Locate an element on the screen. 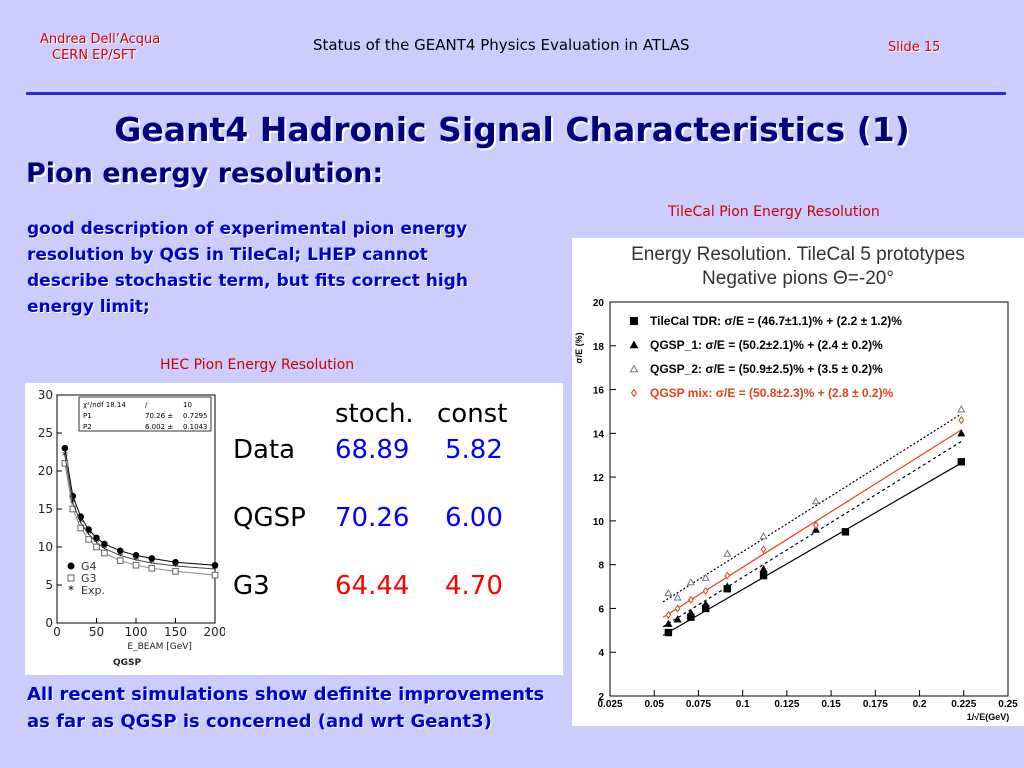 The image size is (1024, 768). tile-y-tick-label: 10 is located at coordinates (599, 522).